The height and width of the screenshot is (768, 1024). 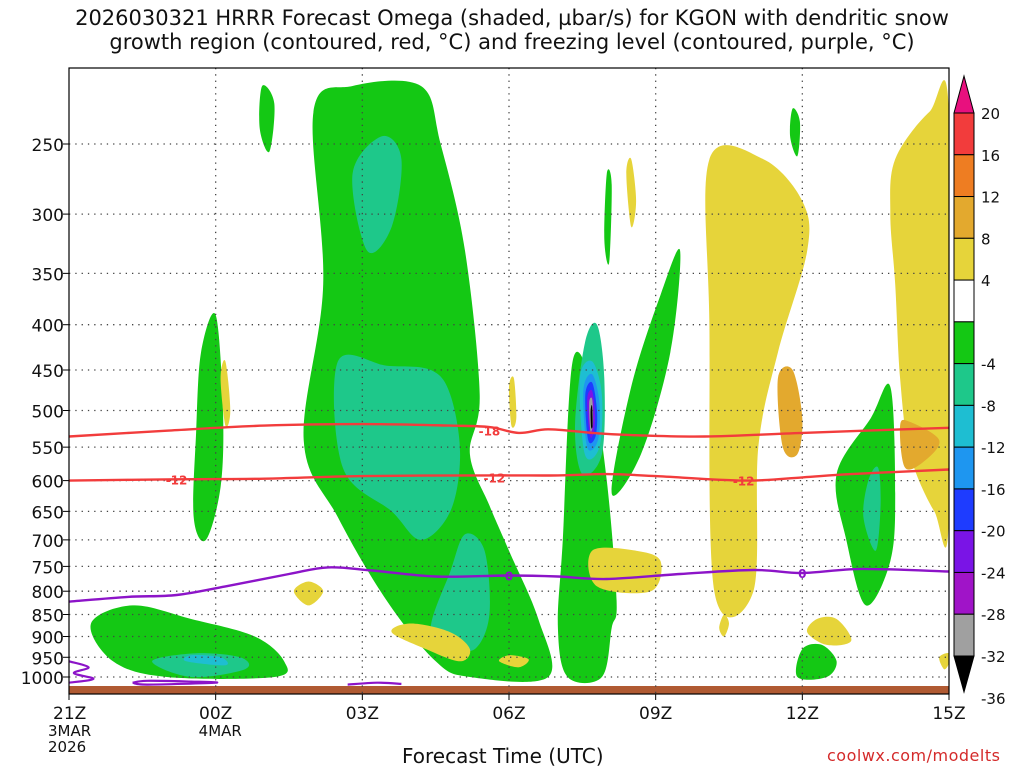 What do you see at coordinates (48, 617) in the screenshot?
I see `y-tick-label-850: 850` at bounding box center [48, 617].